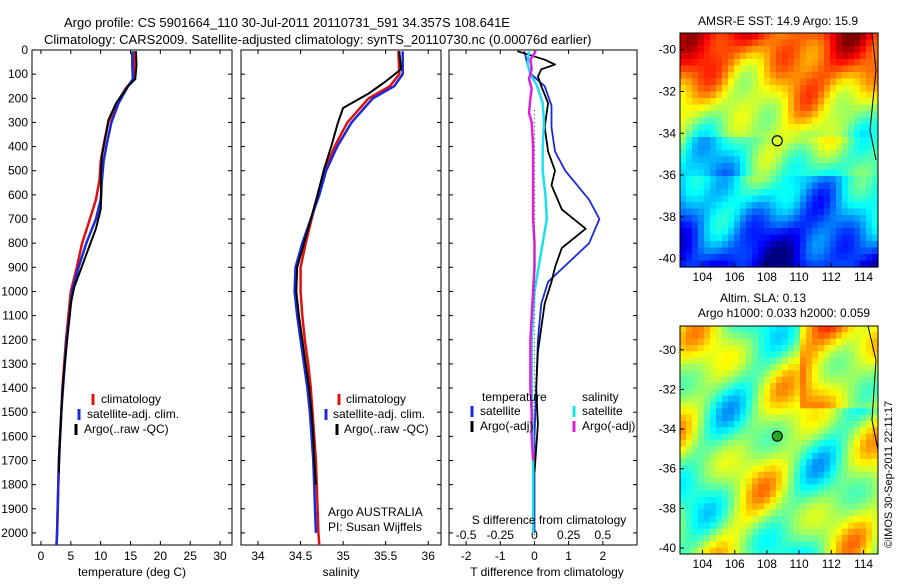 Image resolution: width=900 pixels, height=585 pixels. What do you see at coordinates (668, 217) in the screenshot?
I see `lat-tick-label: -38` at bounding box center [668, 217].